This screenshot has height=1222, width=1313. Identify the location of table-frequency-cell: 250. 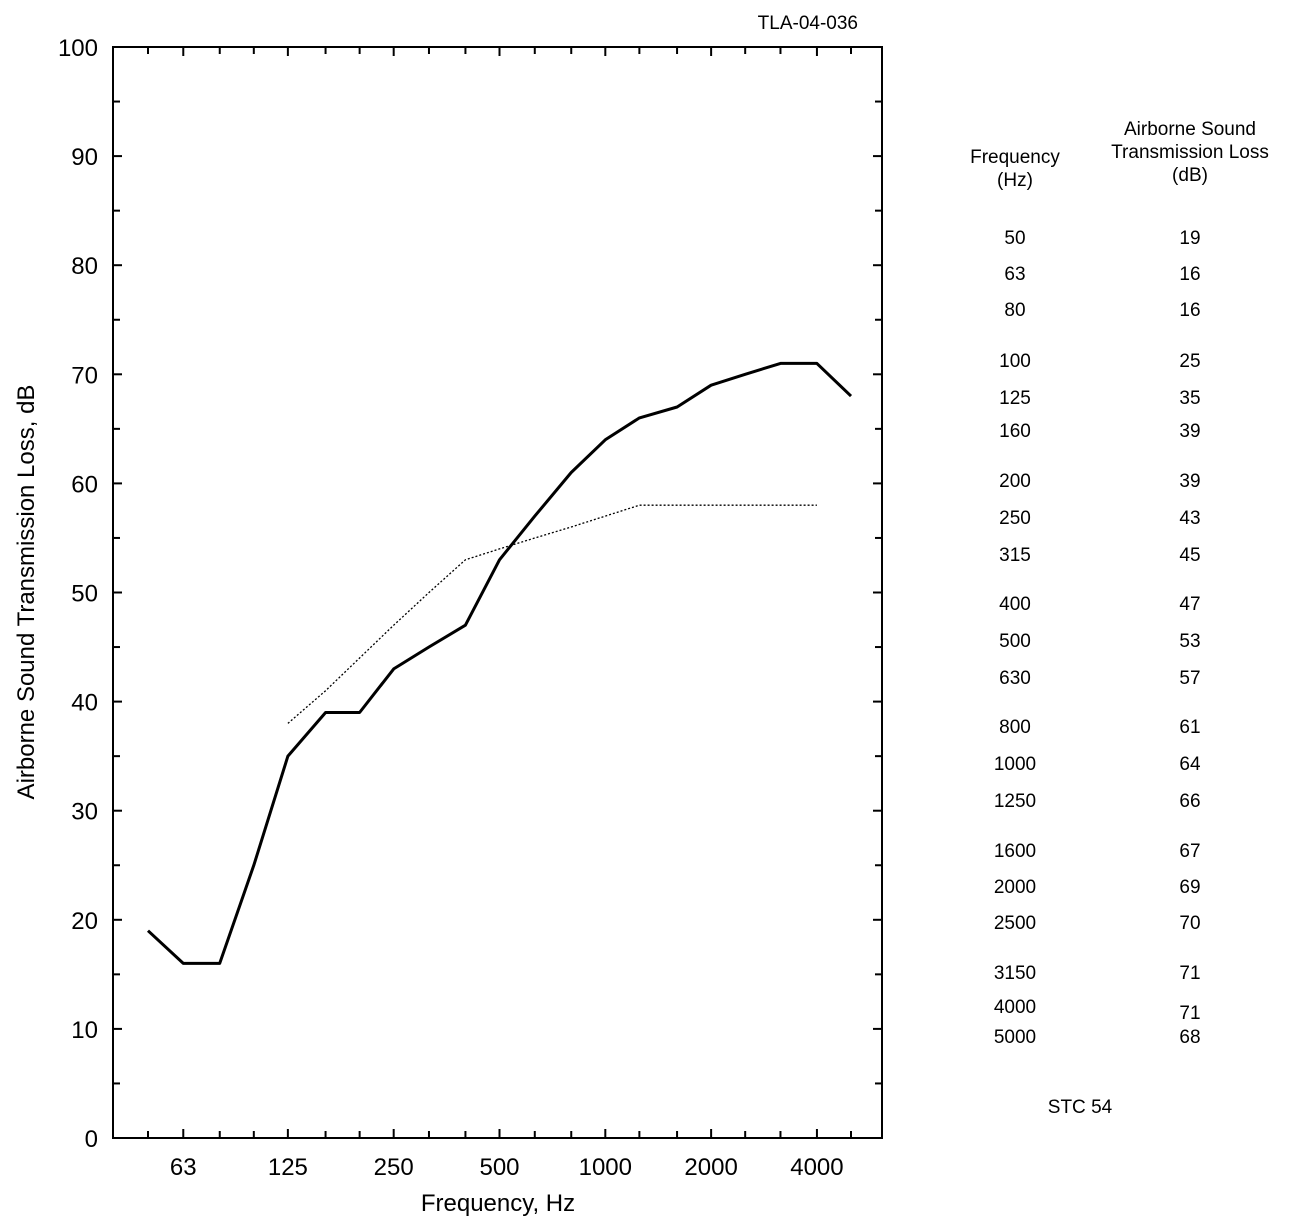
(1015, 518).